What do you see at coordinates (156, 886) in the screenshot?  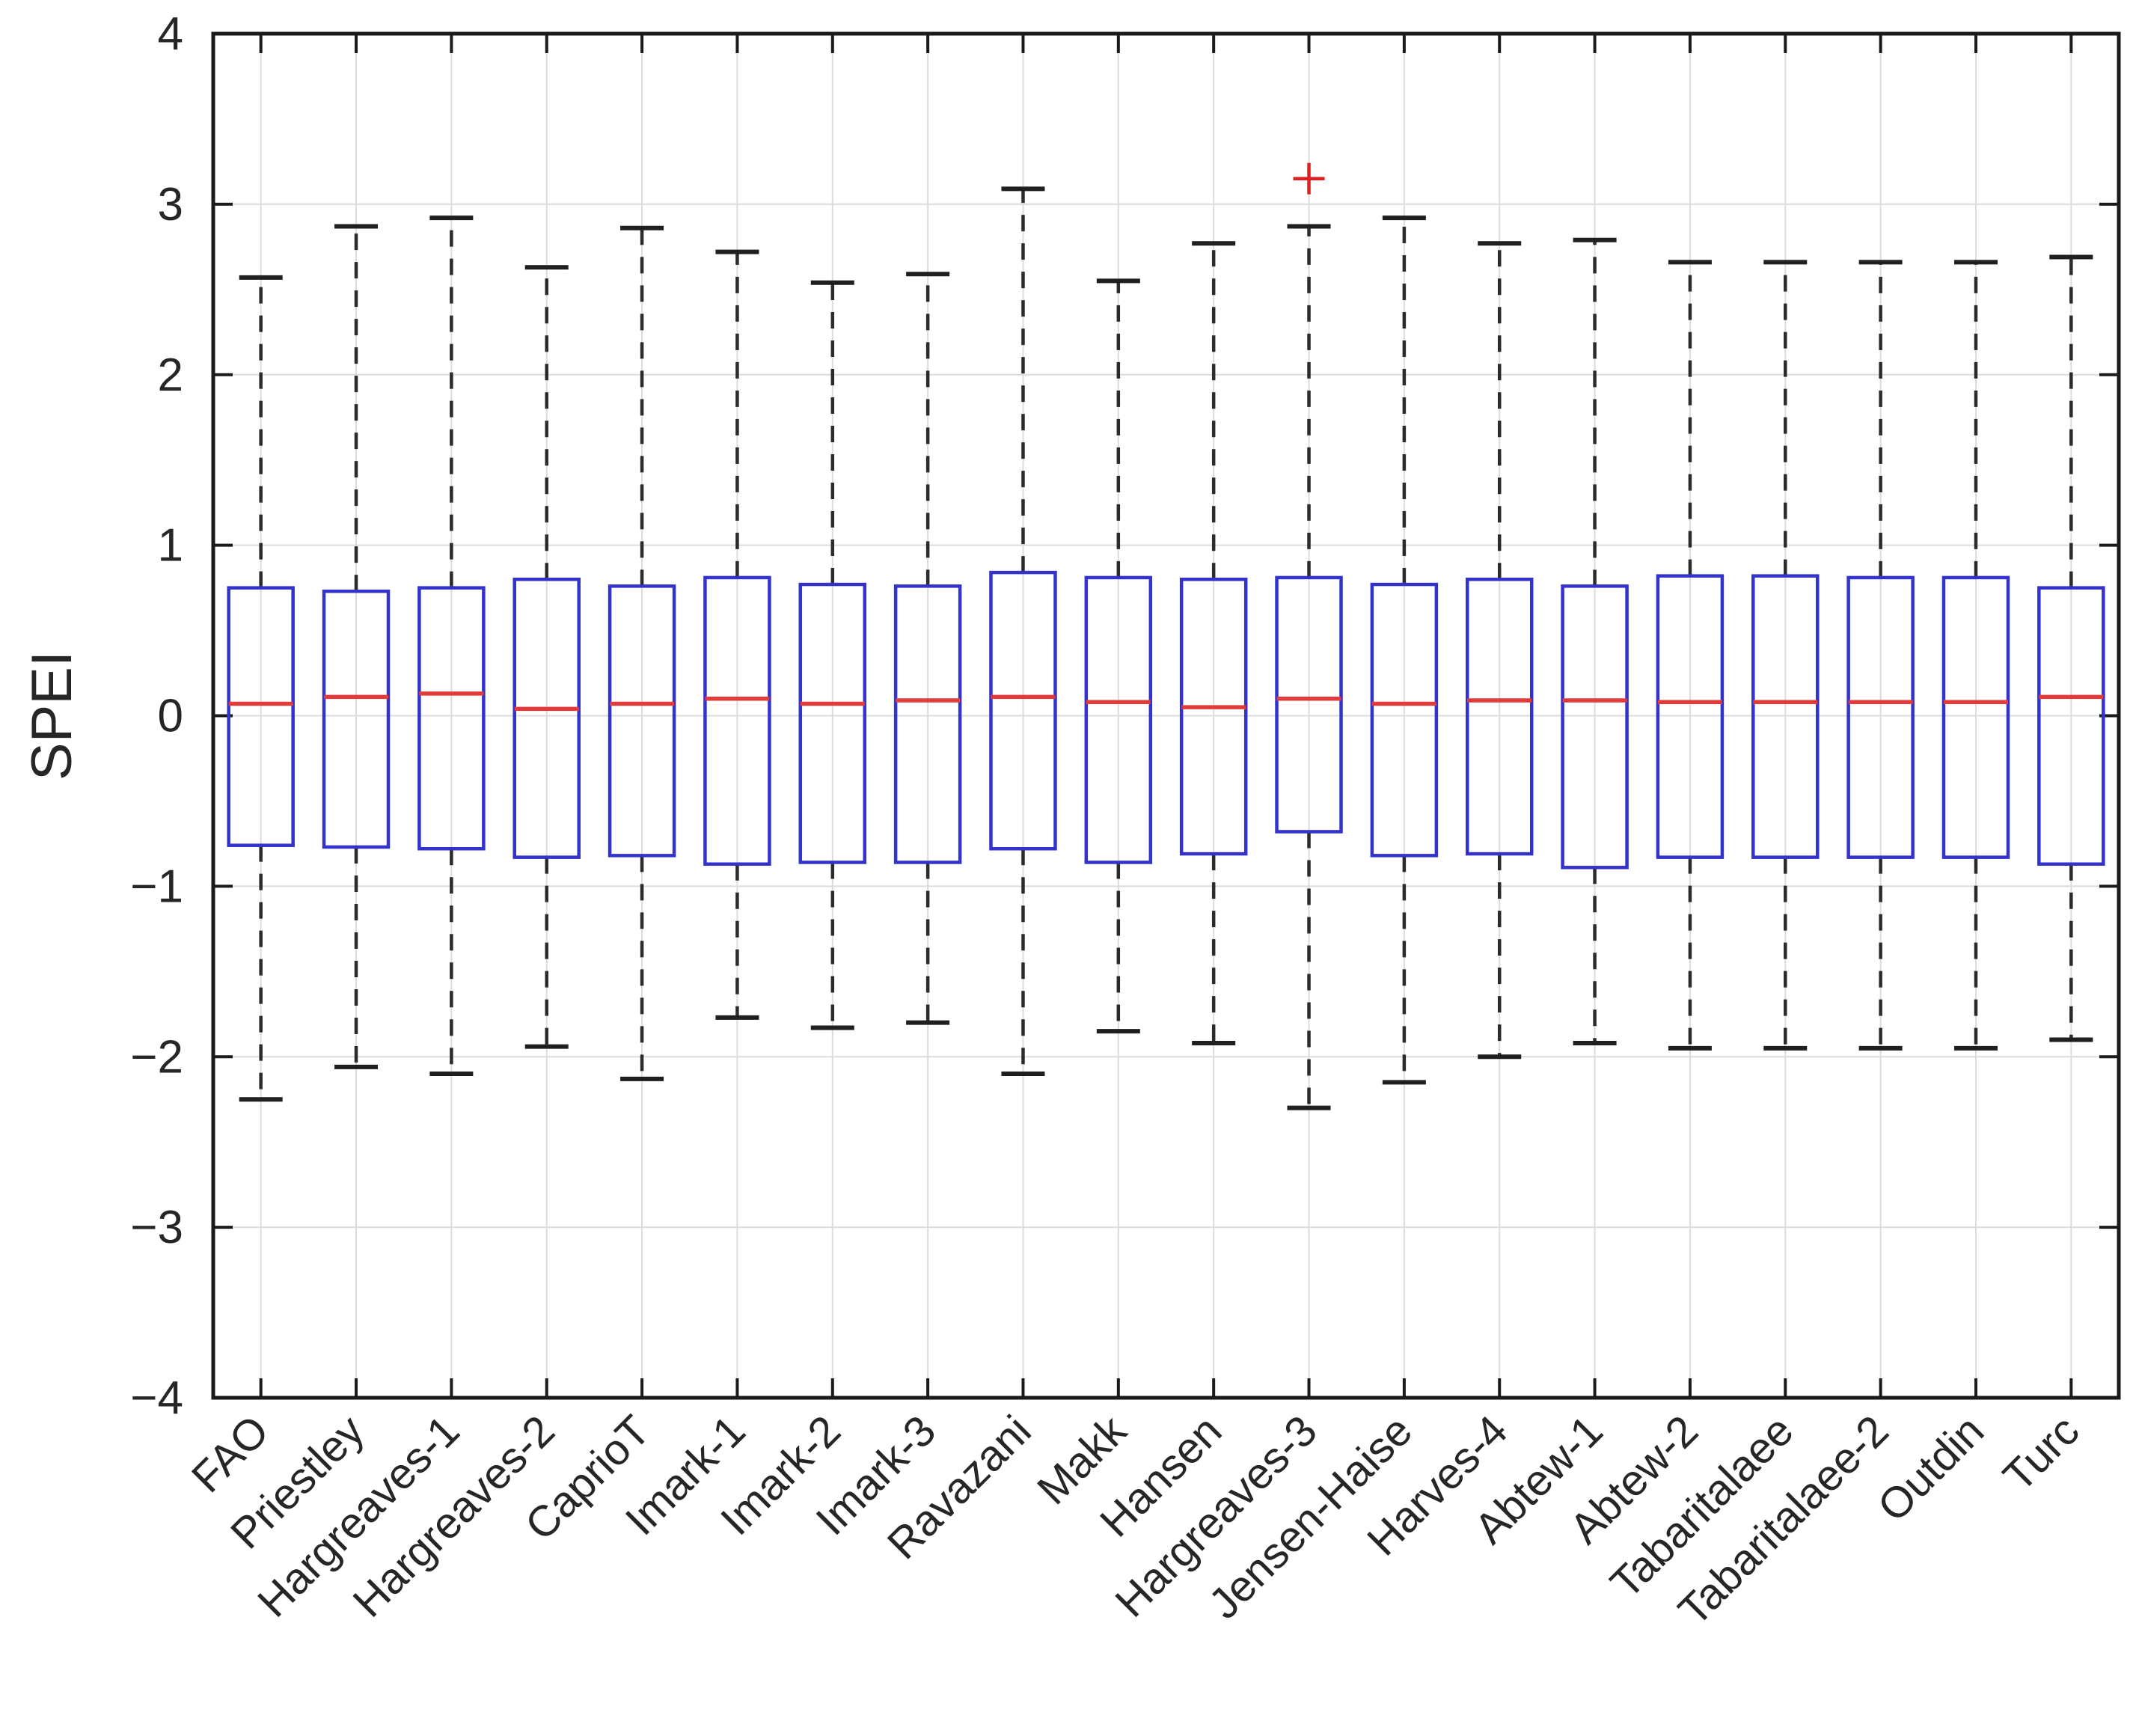 I see `y-tick-label: −1` at bounding box center [156, 886].